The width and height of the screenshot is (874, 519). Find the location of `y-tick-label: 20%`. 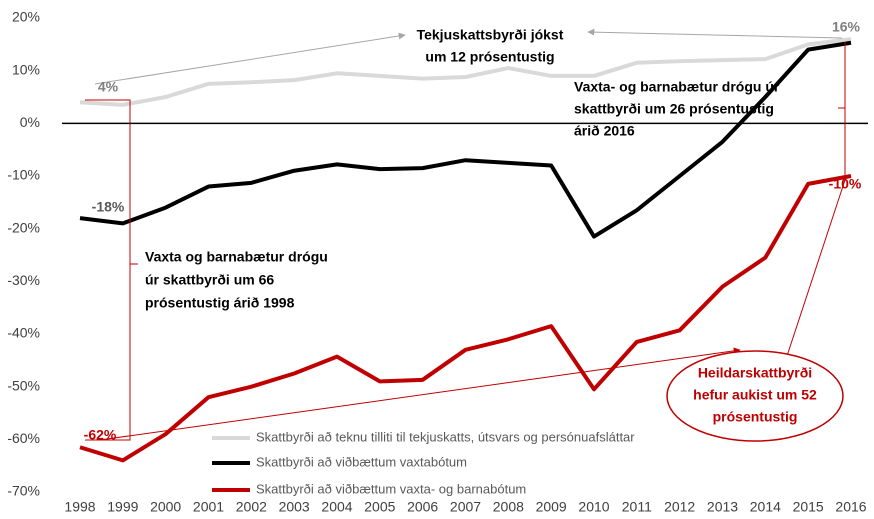

y-tick-label: 20% is located at coordinates (26, 17).